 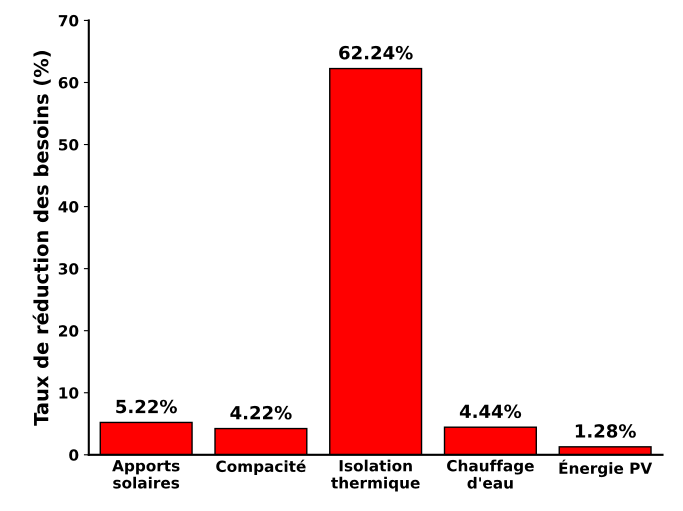 What do you see at coordinates (490, 474) in the screenshot?
I see `x-tick-label: Chauffage d'eau` at bounding box center [490, 474].